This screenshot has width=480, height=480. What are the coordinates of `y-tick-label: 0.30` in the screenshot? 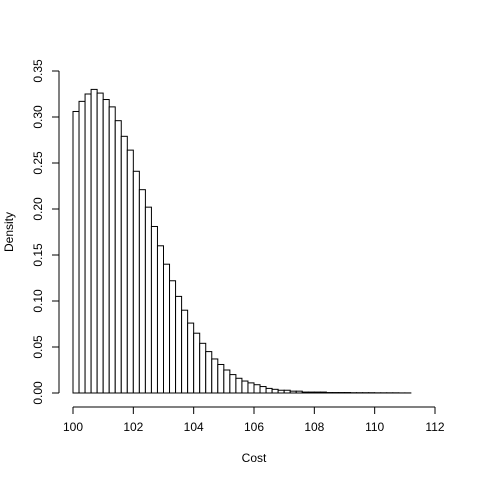 It's located at (38, 117).